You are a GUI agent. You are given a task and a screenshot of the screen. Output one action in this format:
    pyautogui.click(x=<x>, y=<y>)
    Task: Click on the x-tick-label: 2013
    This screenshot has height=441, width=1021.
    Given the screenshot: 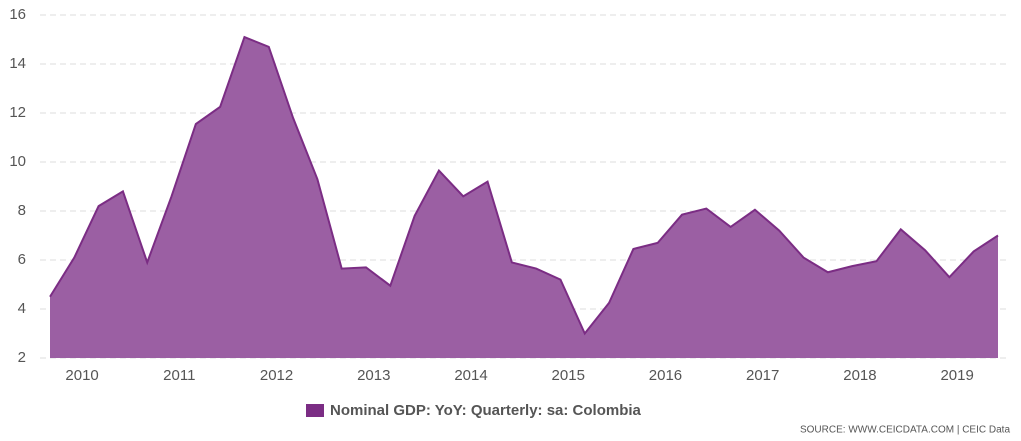 What is the action you would take?
    pyautogui.click(x=373, y=375)
    